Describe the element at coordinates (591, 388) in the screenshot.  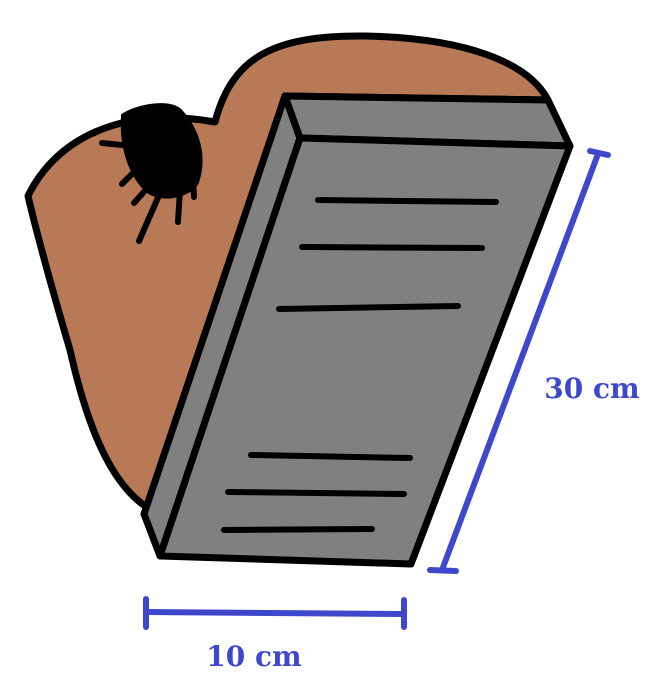
I see `length-label: 30 cm` at that location.